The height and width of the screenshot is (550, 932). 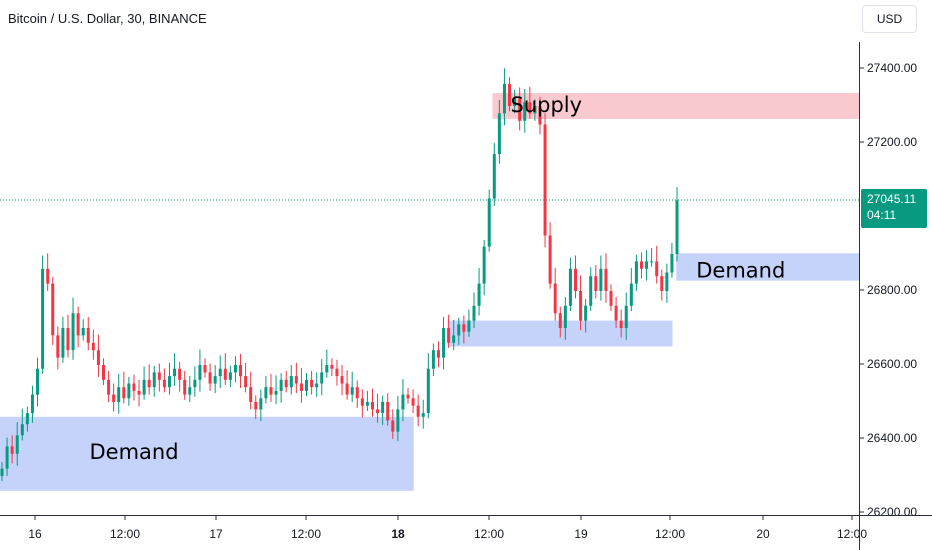 I want to click on time-axis-border, so click(x=466, y=515).